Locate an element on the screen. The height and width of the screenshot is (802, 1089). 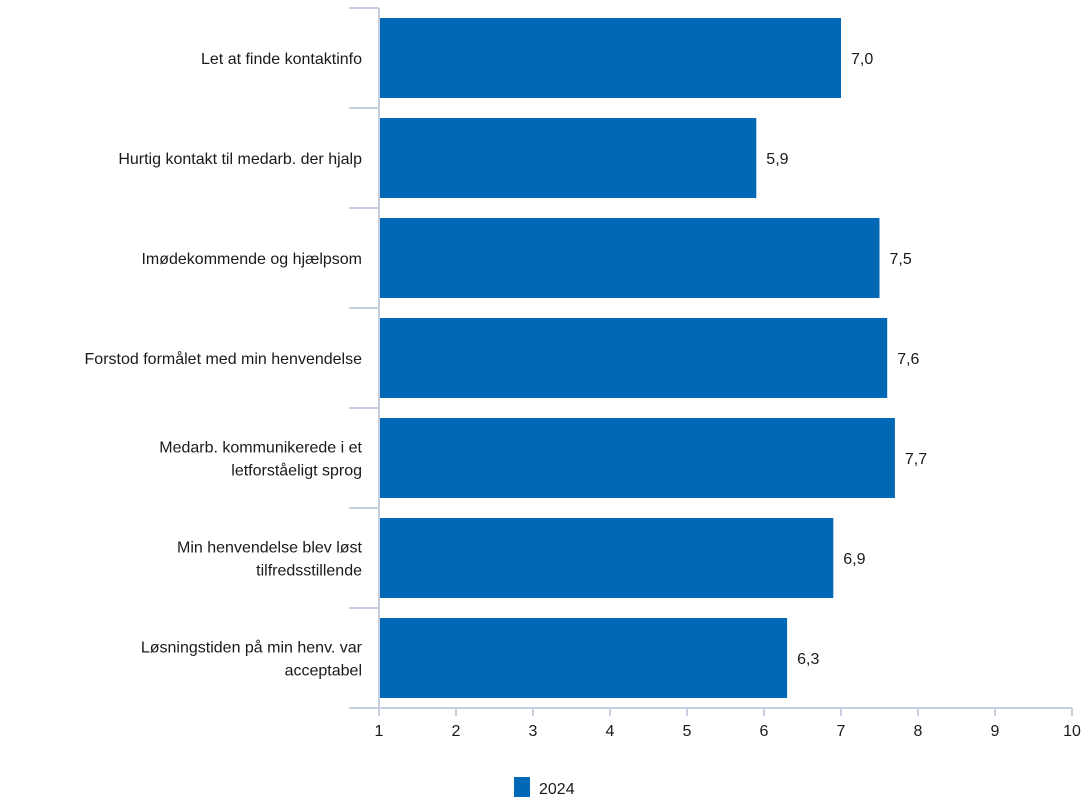
value-labels: 7,0 5,9 7,5 7,6 7,7 6,9 6,3 is located at coordinates (846, 359).